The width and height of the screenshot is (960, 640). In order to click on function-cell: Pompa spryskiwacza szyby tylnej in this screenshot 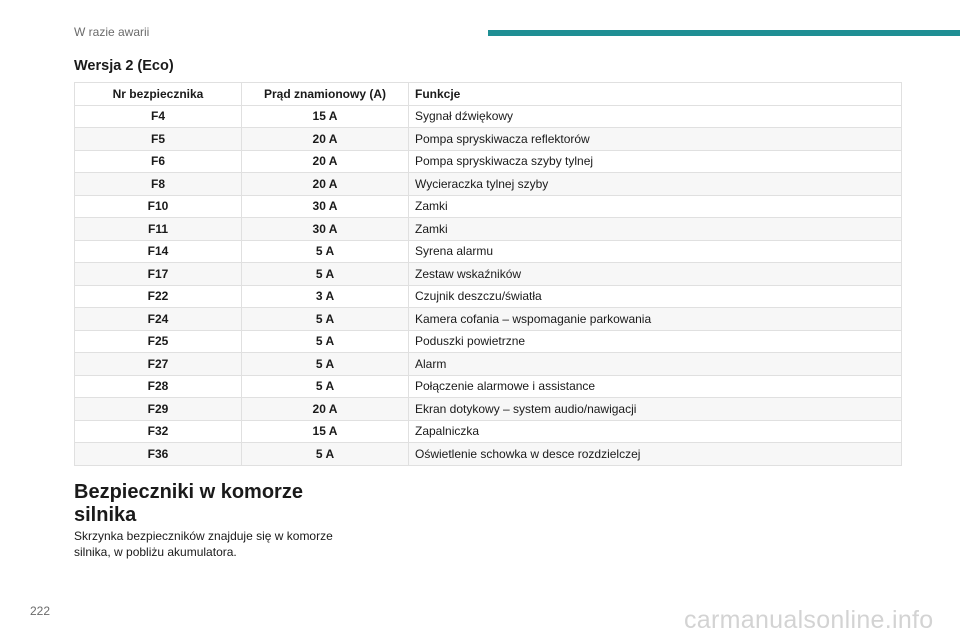, I will do `click(655, 161)`.